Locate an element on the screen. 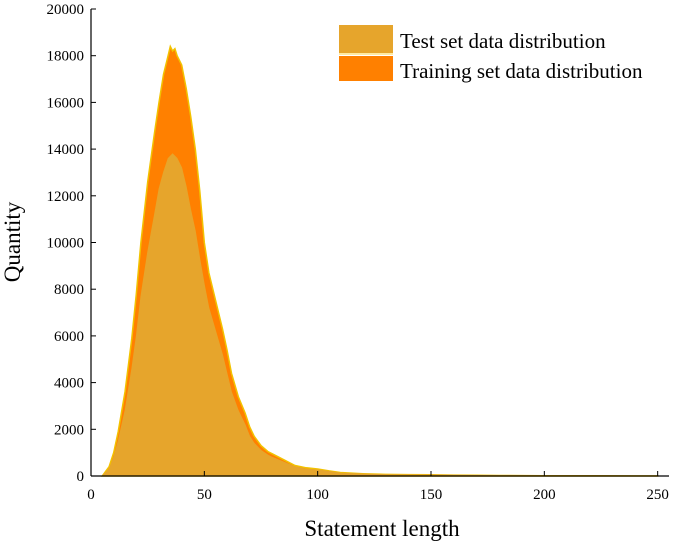 This screenshot has width=685, height=546. x-tick-label: 150 is located at coordinates (431, 495).